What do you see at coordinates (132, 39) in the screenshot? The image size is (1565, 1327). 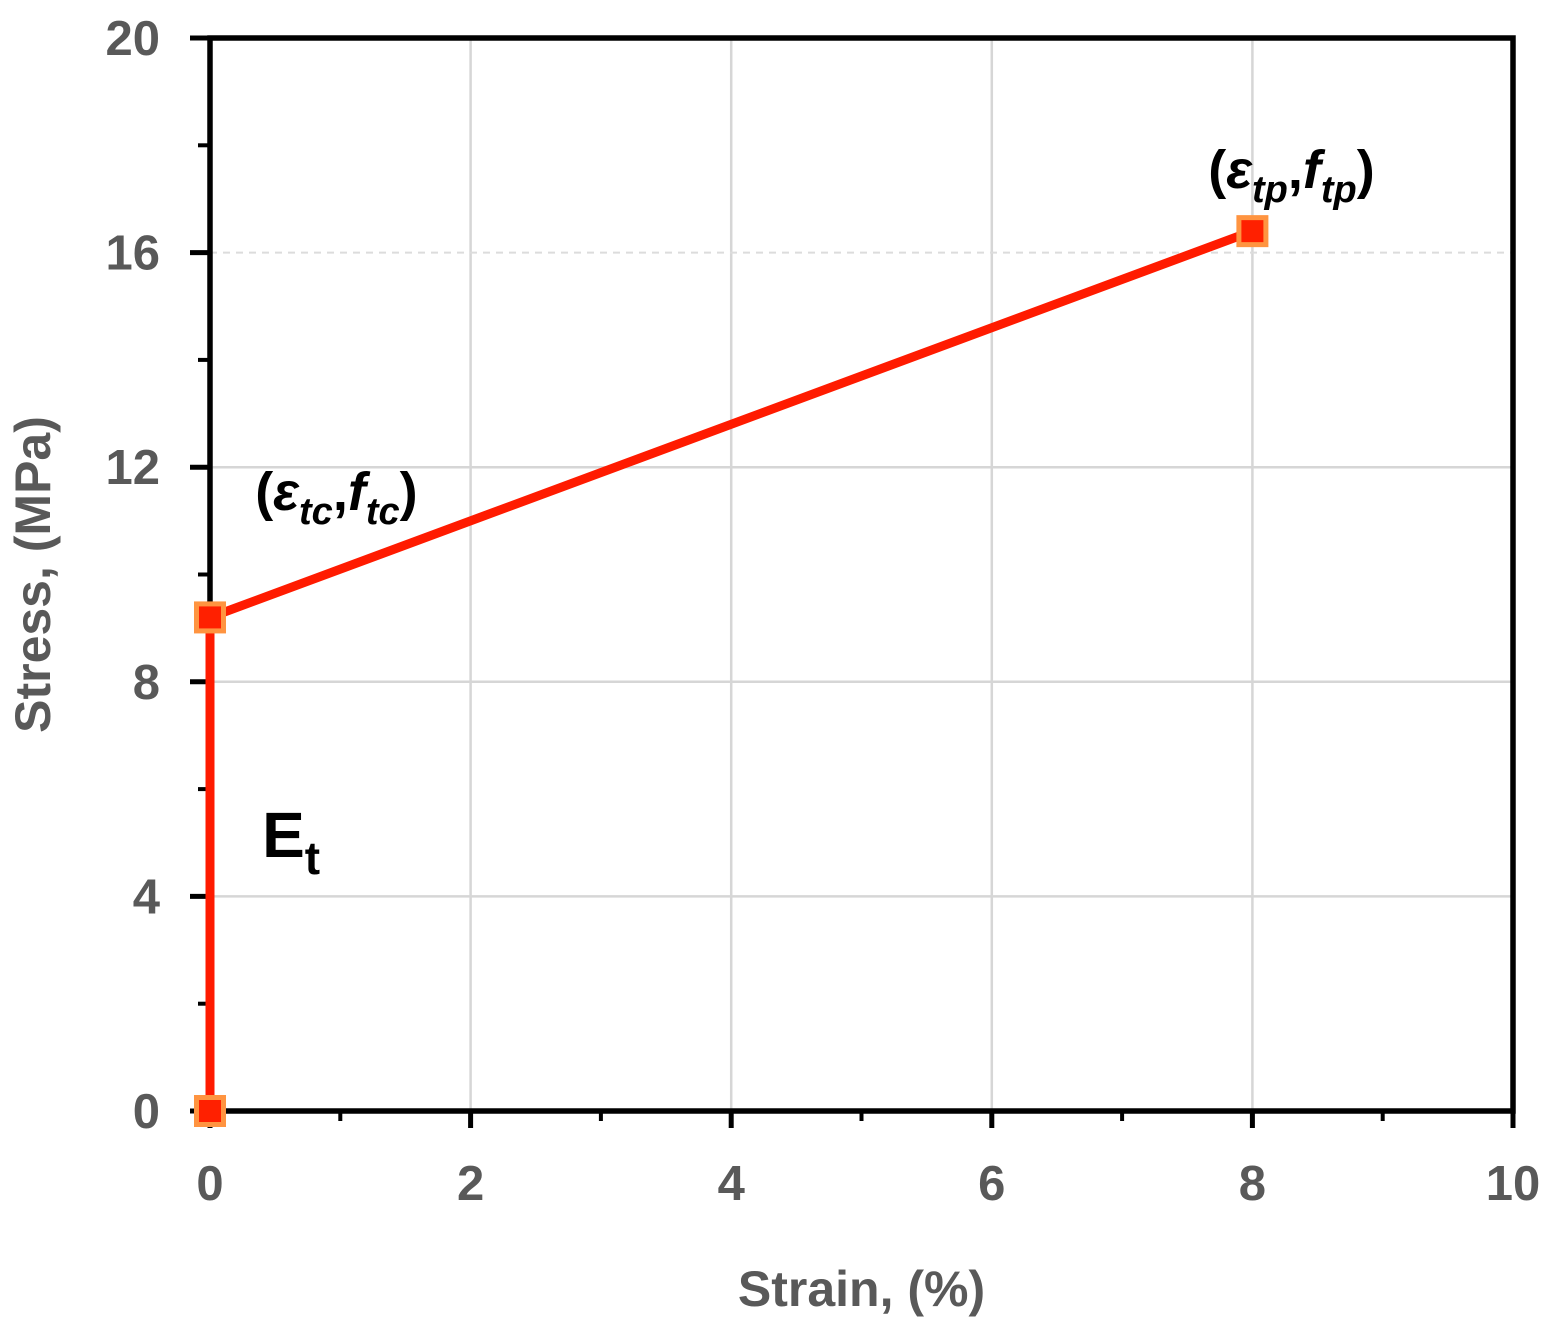 I see `y-tick-label: 20` at bounding box center [132, 39].